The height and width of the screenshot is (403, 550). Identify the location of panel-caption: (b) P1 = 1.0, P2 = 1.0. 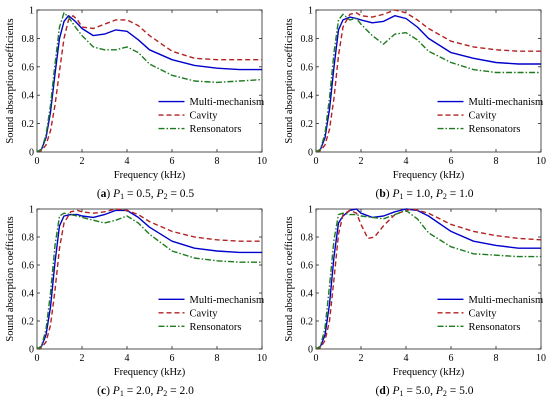
(424, 194).